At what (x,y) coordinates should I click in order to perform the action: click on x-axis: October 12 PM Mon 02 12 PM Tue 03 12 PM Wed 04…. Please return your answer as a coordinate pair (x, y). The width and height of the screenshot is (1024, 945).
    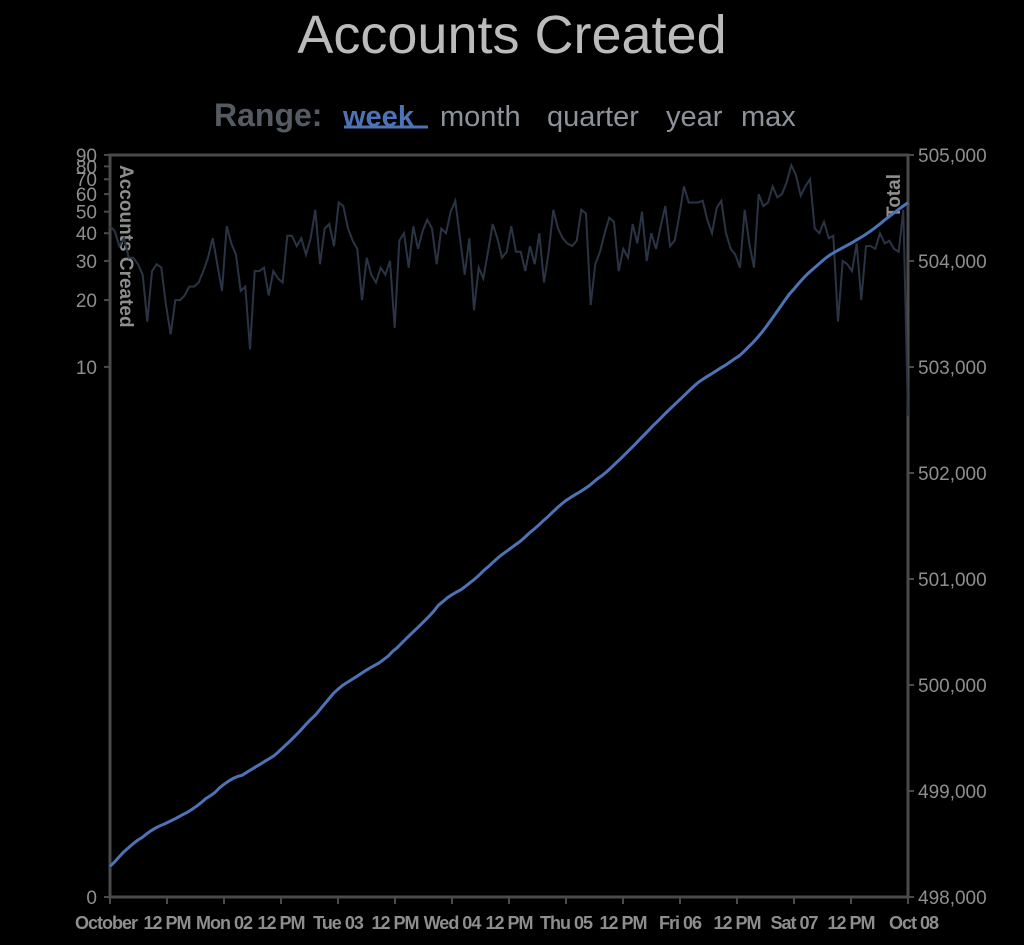
    Looking at the image, I should click on (507, 915).